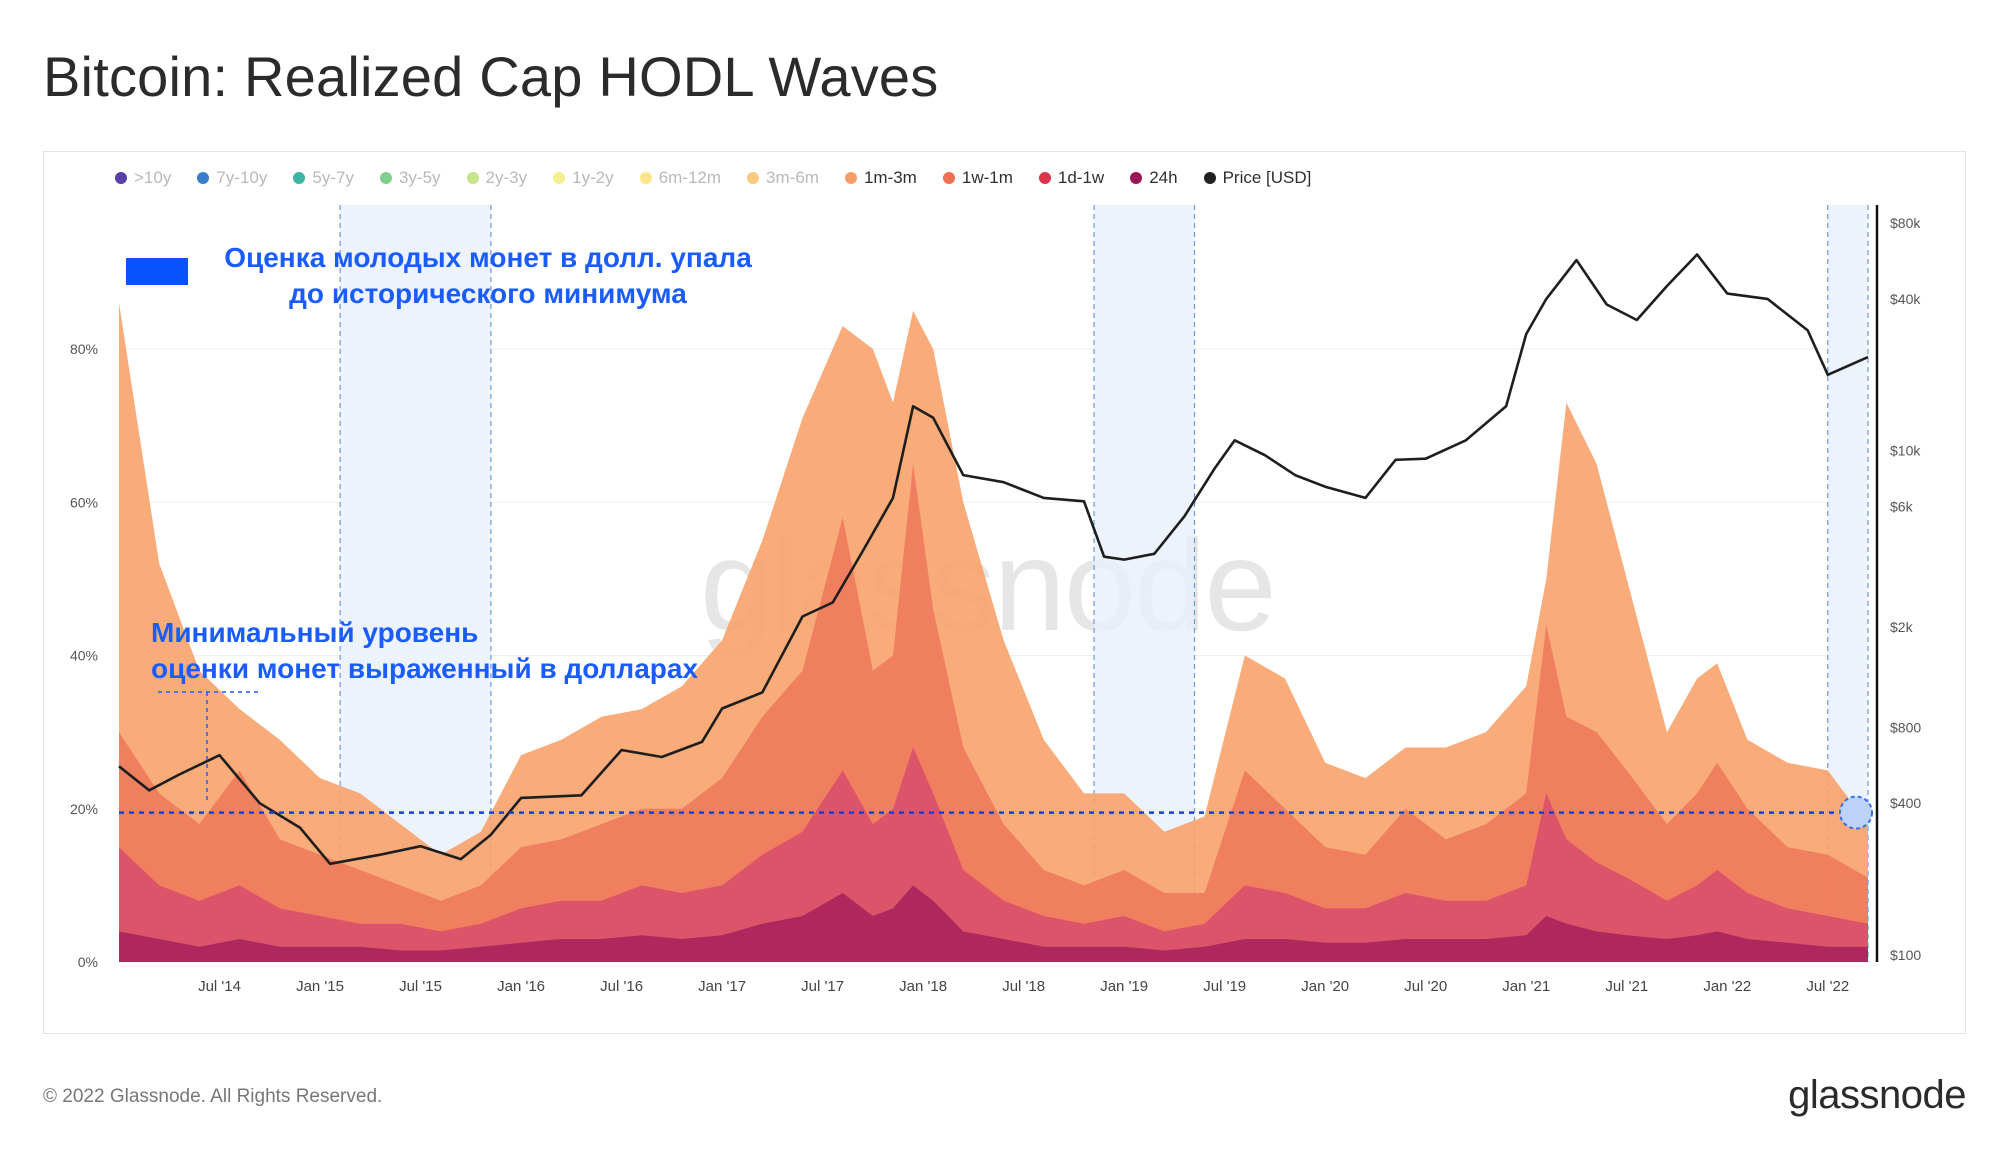 Image resolution: width=2000 pixels, height=1152 pixels. What do you see at coordinates (1905, 451) in the screenshot?
I see `y-right-tick-5: $10k` at bounding box center [1905, 451].